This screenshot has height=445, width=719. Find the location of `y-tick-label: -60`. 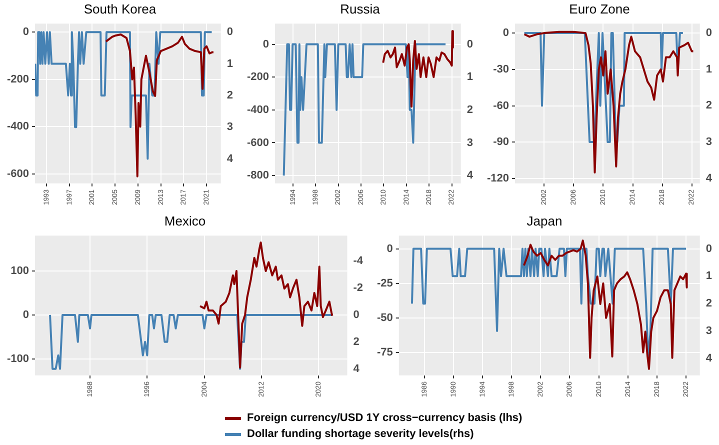

y-tick-label: -60 is located at coordinates (501, 106).